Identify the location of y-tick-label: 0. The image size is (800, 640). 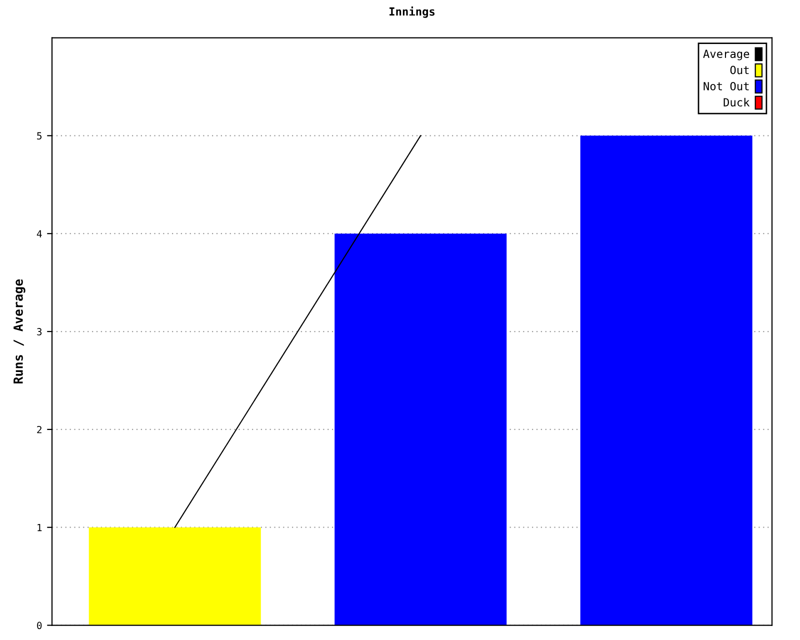
(39, 626).